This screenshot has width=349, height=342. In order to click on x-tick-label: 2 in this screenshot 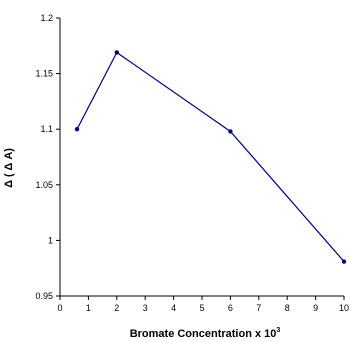, I will do `click(116, 308)`.